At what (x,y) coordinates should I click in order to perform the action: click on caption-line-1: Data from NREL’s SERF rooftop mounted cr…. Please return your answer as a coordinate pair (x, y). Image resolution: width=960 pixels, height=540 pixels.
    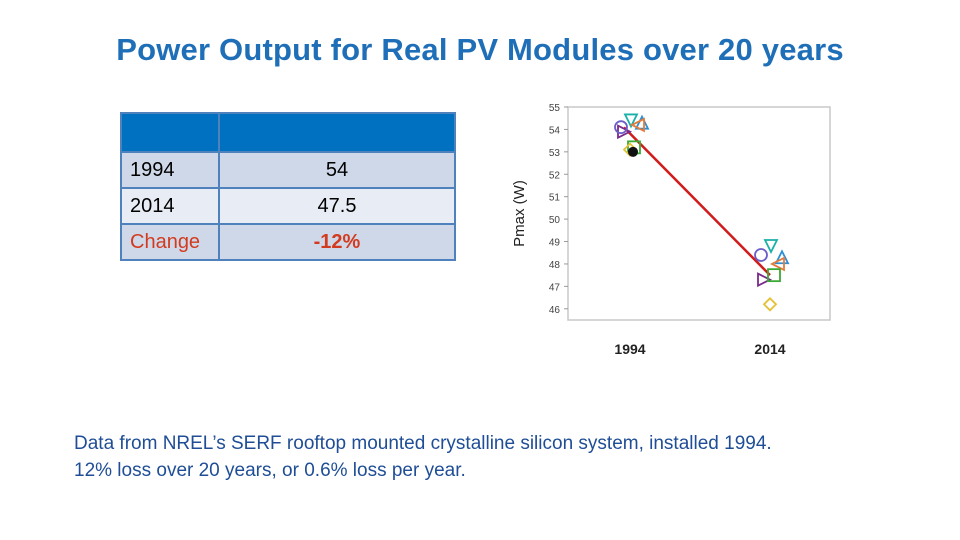
    Looking at the image, I should click on (423, 443).